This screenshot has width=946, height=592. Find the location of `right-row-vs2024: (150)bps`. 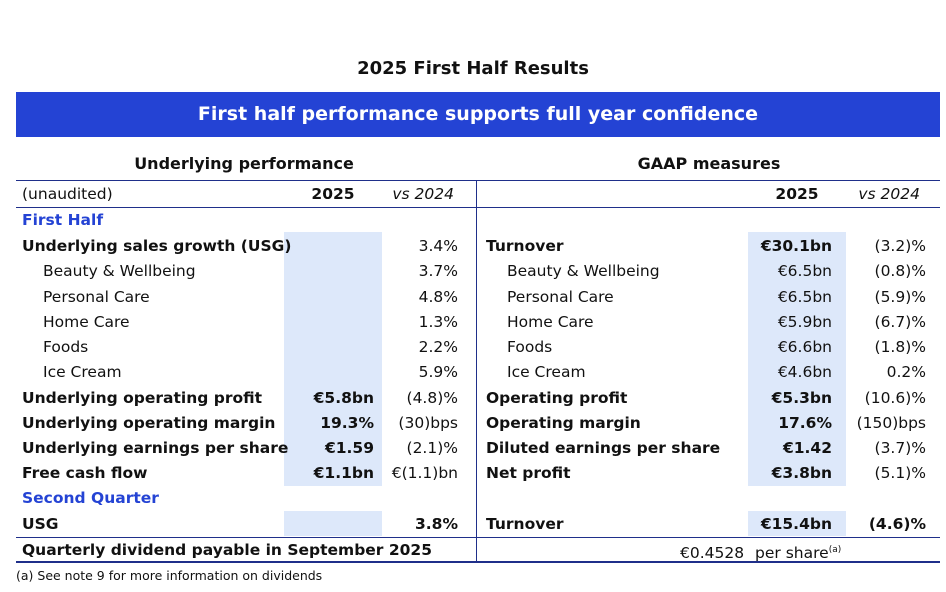

right-row-vs2024: (150)bps is located at coordinates (891, 423).